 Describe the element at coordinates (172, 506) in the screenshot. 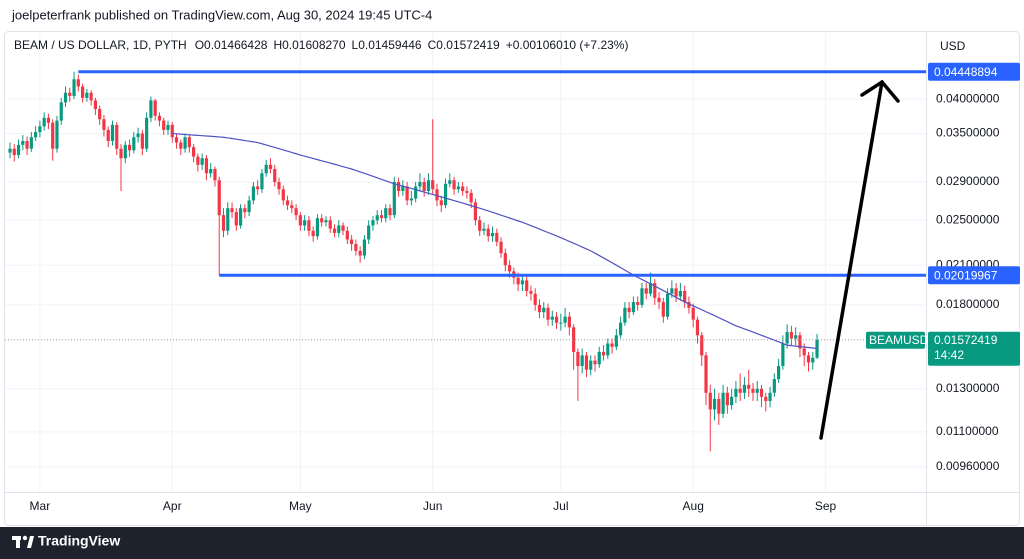

I see `x-tick-label: Apr` at that location.